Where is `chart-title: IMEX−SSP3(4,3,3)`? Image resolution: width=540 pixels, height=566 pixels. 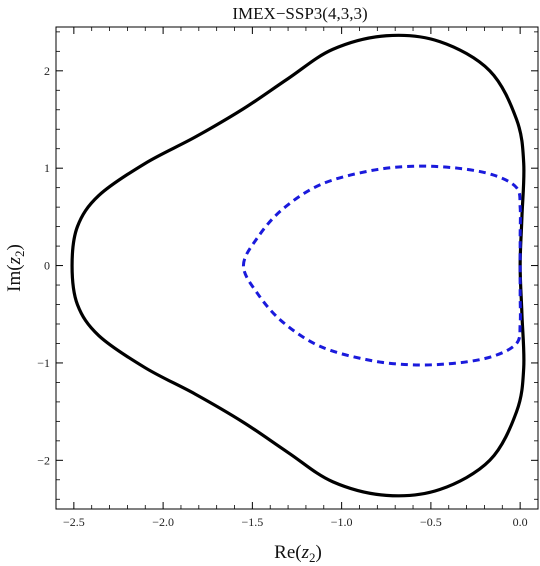
chart-title: IMEX−SSP3(4,3,3) is located at coordinates (299, 13).